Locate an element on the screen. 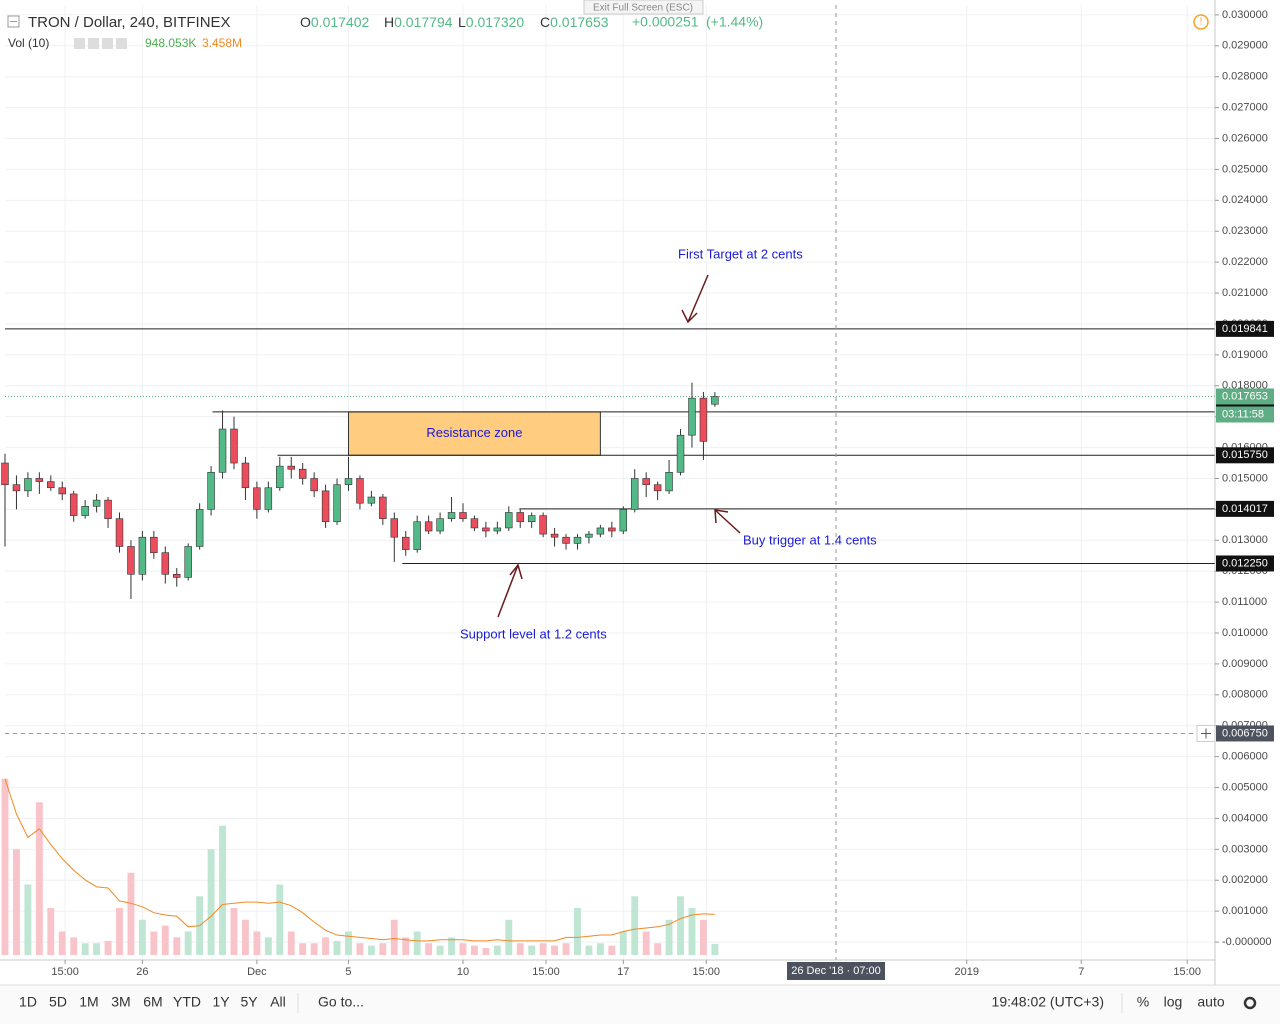  volume-pane is located at coordinates (360, 866).